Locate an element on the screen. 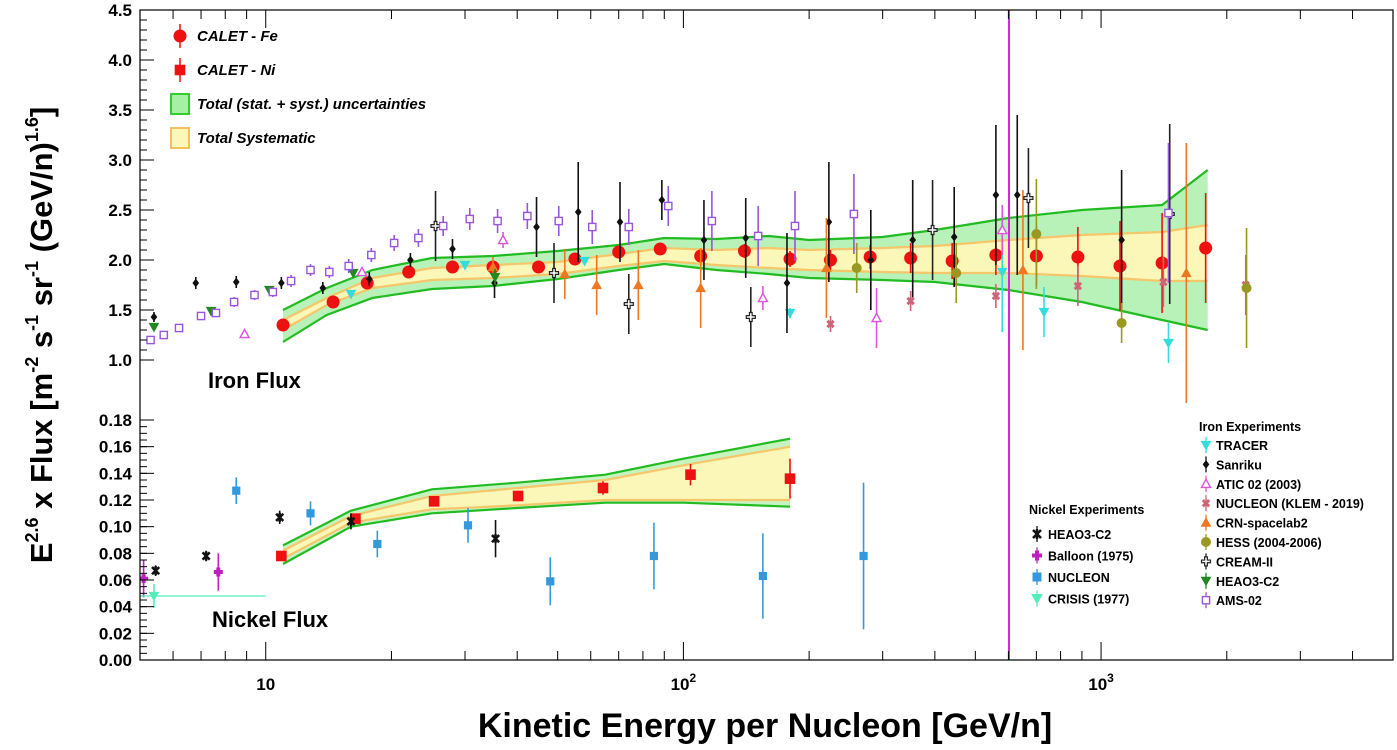 This screenshot has width=1397, height=750. nickel-y-tick-label: 0.16 is located at coordinates (115, 447).